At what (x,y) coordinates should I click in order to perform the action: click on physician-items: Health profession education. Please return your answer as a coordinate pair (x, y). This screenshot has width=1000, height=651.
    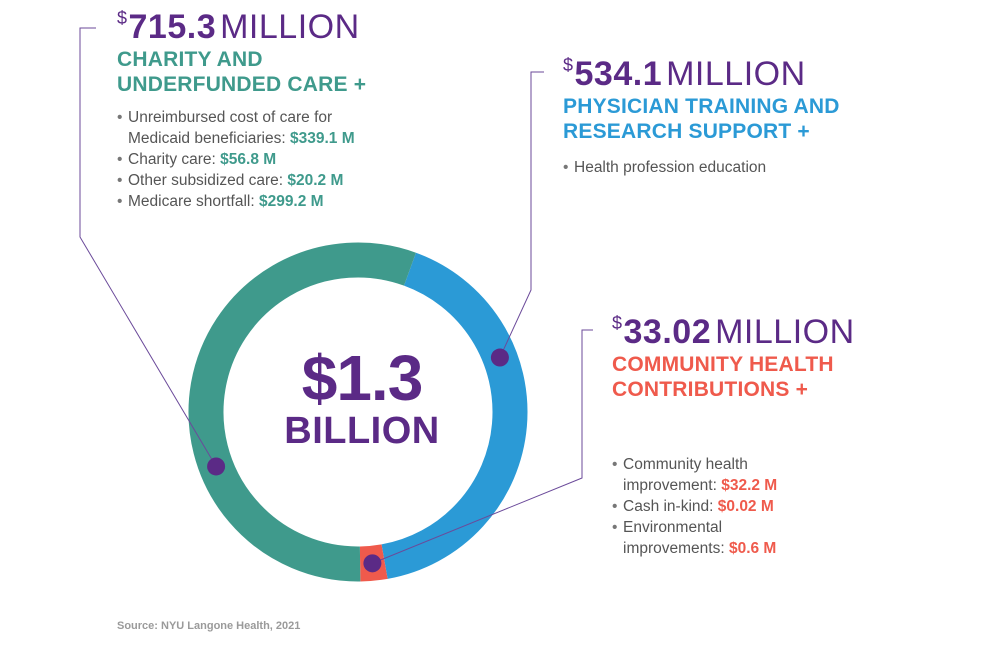
    Looking at the image, I should click on (763, 167).